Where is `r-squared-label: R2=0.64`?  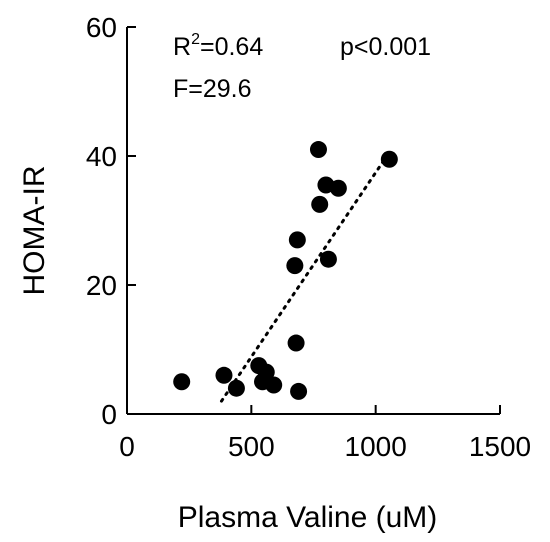 r-squared-label: R2=0.64 is located at coordinates (218, 46).